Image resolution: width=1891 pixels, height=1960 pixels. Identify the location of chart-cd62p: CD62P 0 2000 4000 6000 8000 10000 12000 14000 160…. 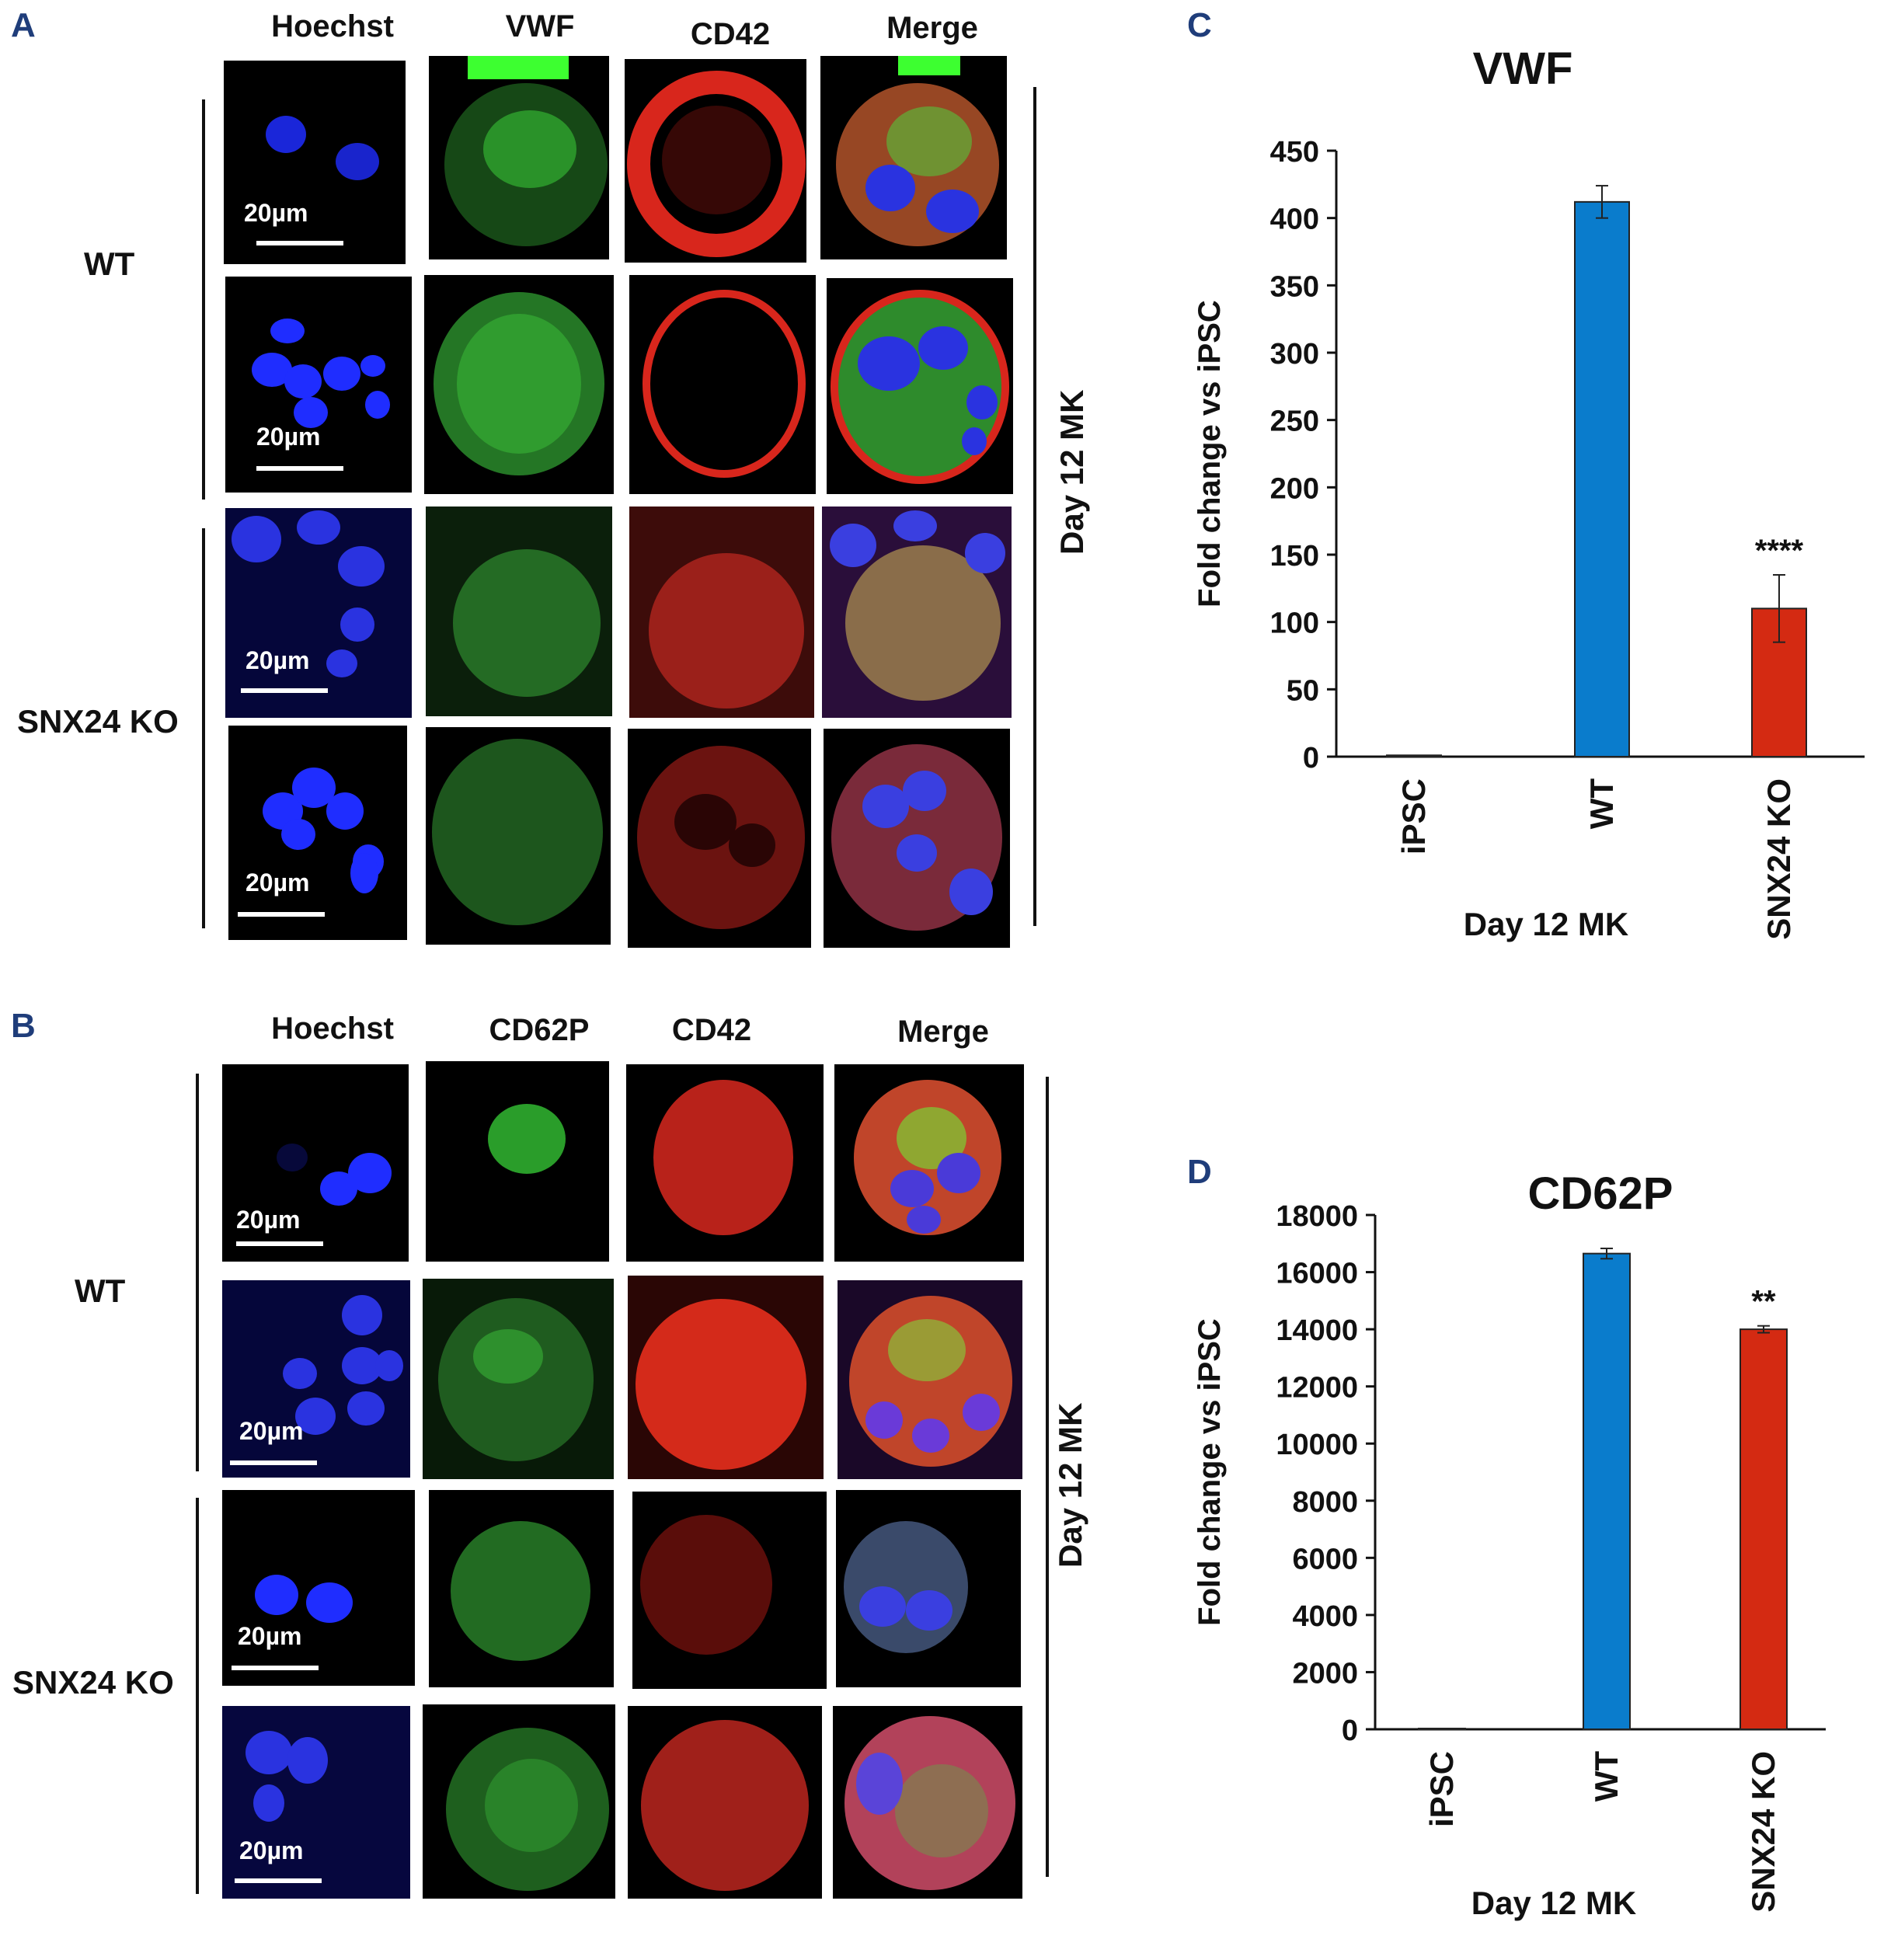
(1509, 1544).